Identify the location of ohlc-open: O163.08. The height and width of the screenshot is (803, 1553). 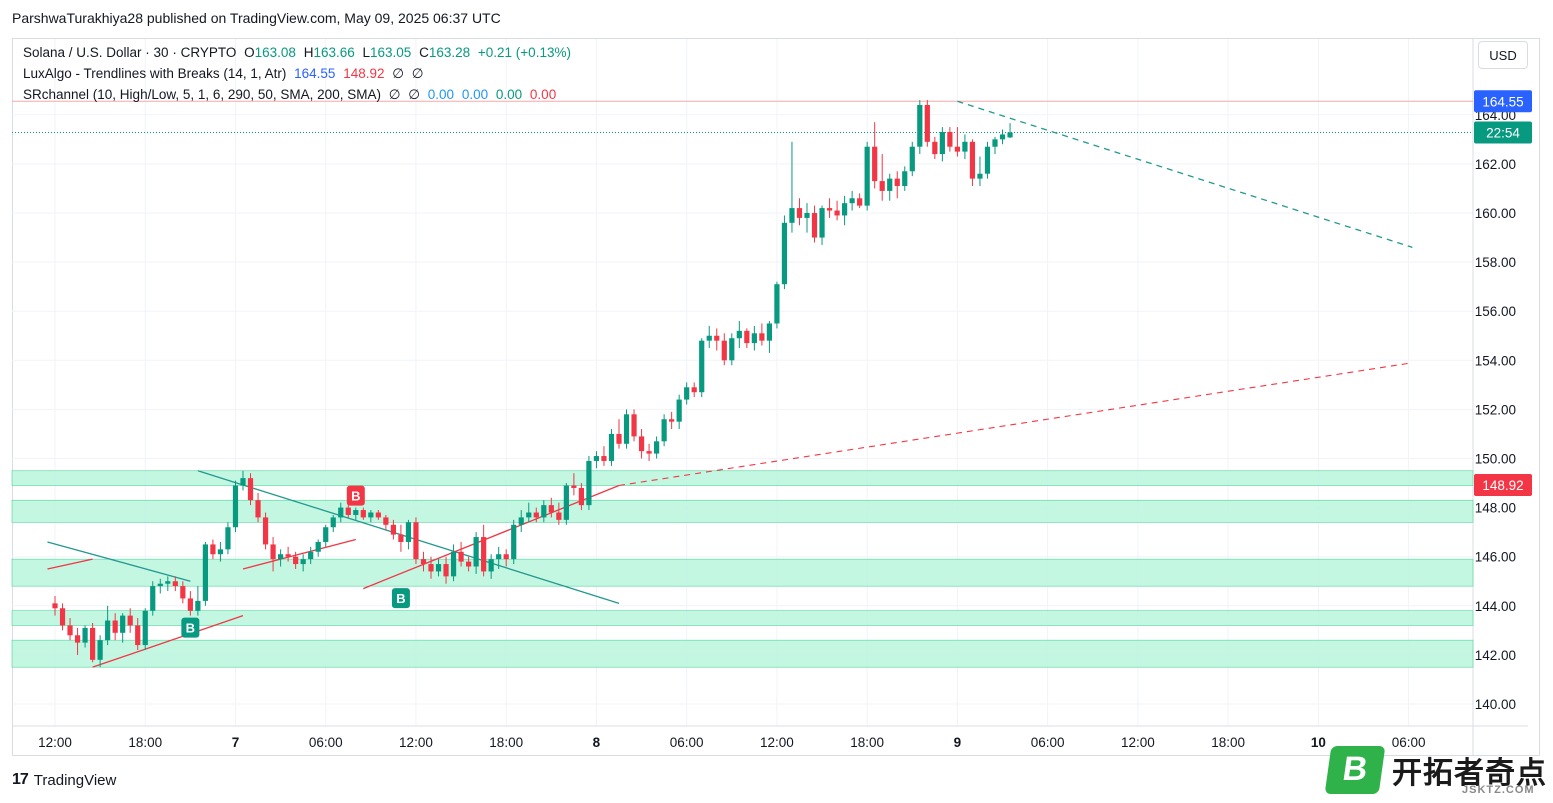
(270, 52).